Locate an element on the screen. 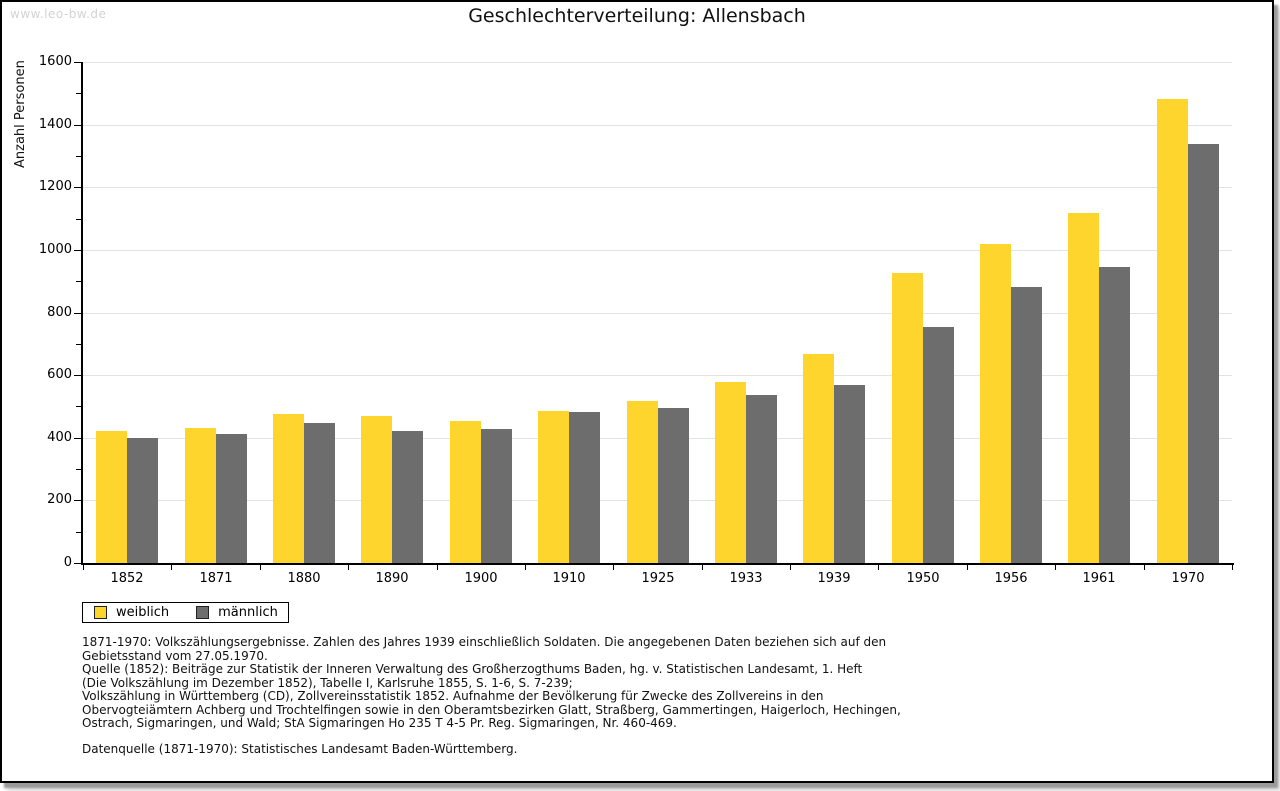  bar-weiblich-1956 is located at coordinates (995, 403).